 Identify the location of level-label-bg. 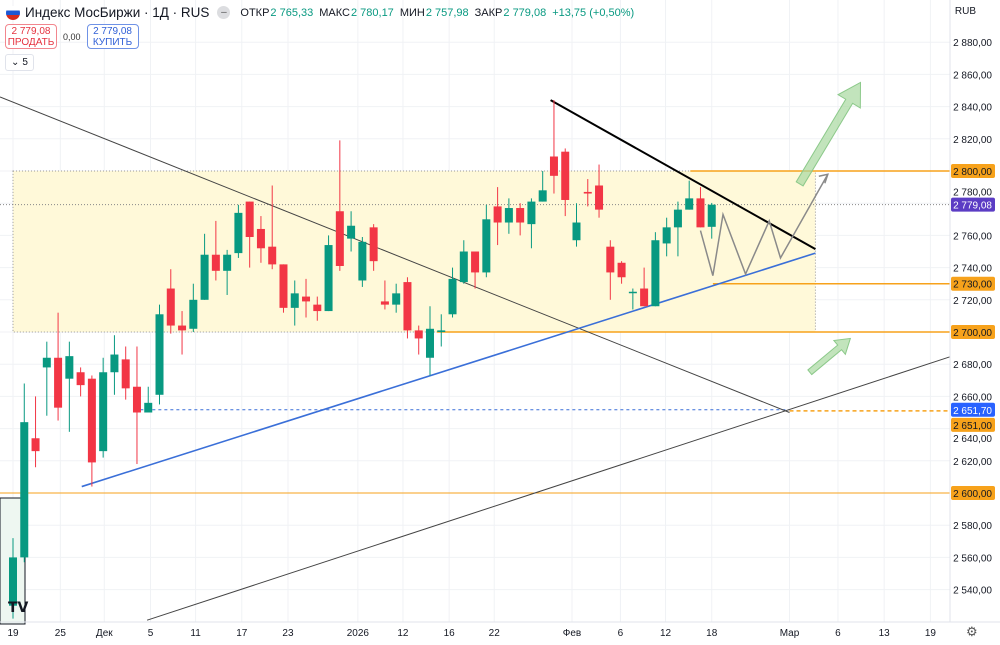
(973, 283).